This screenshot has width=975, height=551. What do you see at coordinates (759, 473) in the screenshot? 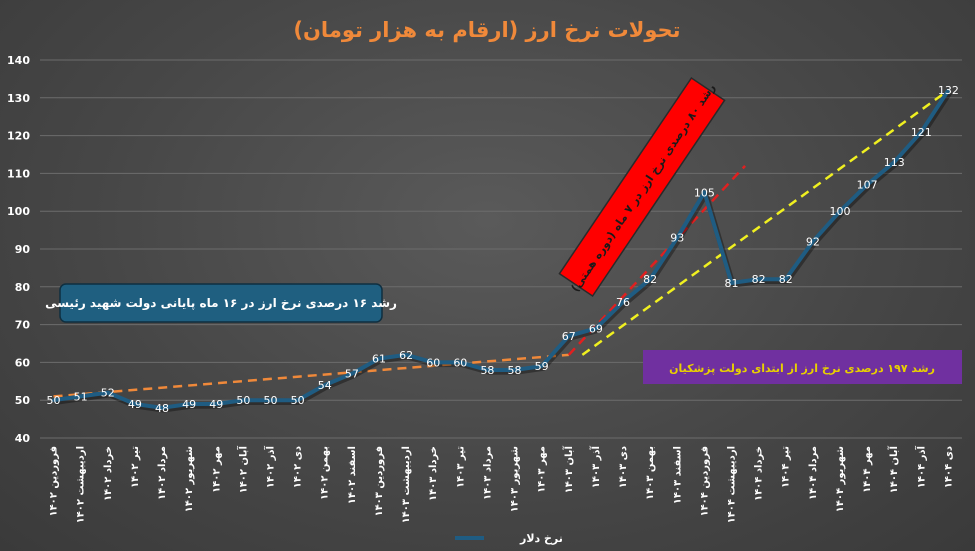
I see `x-tick-label: خرداد ۱۴۰۴` at bounding box center [759, 473].